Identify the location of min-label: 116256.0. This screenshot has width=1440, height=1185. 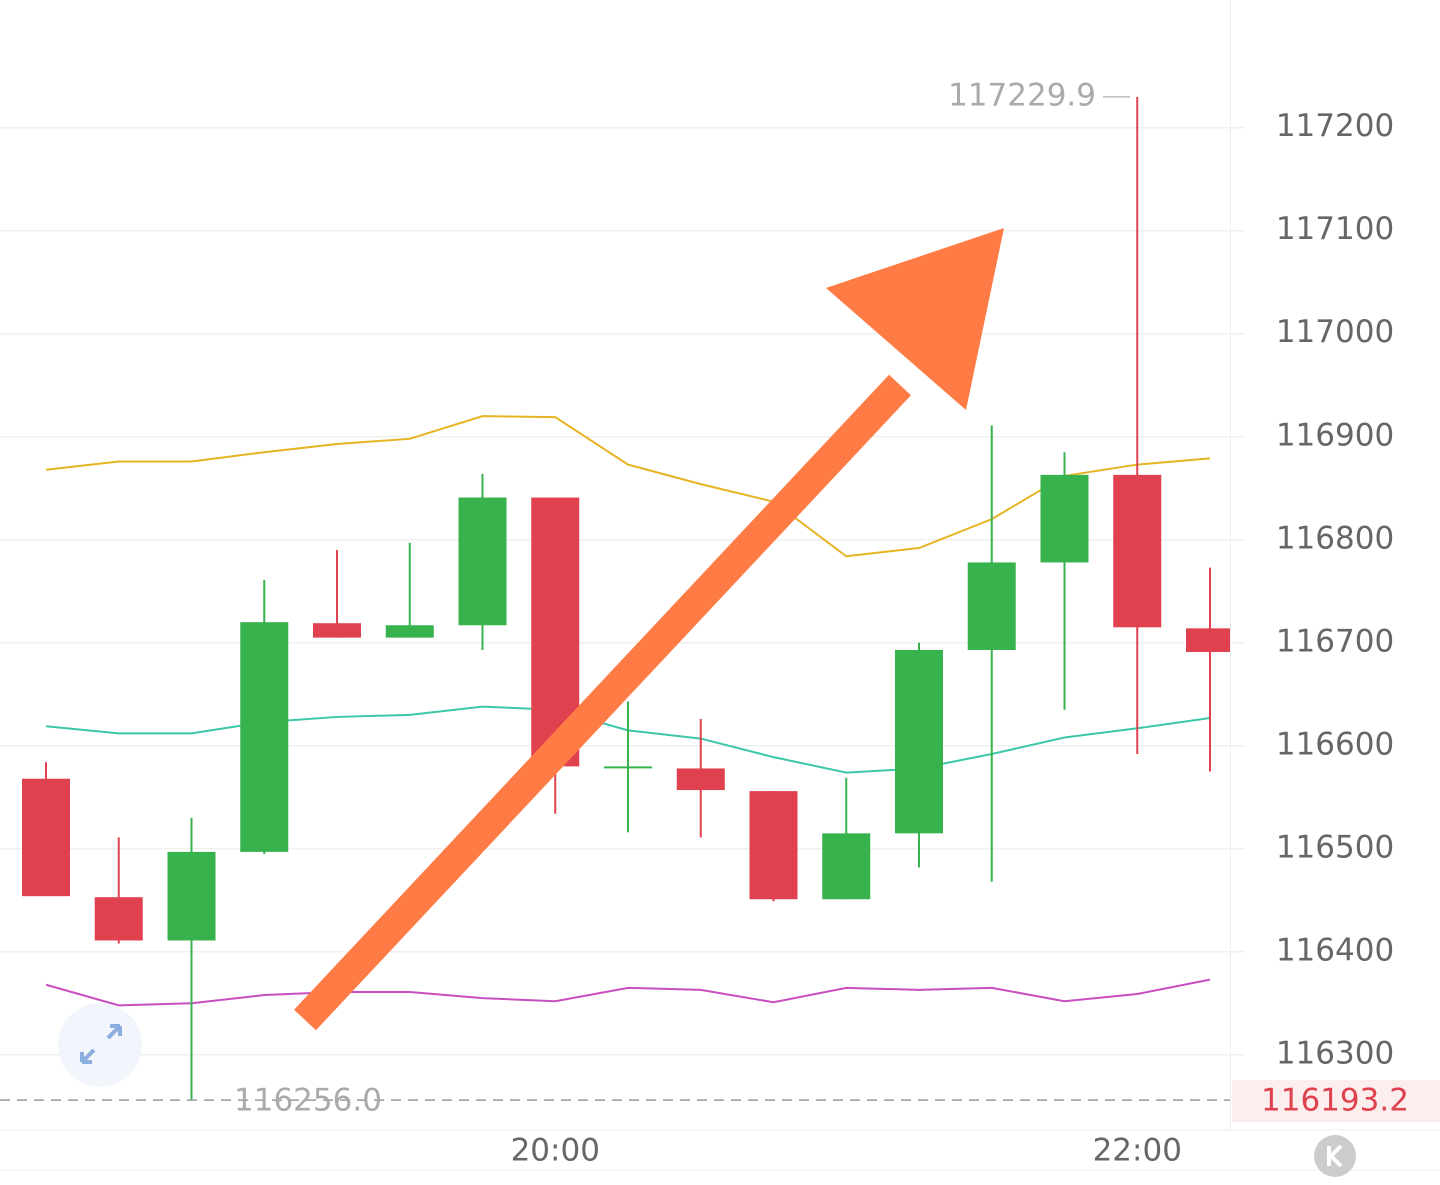
(308, 1101).